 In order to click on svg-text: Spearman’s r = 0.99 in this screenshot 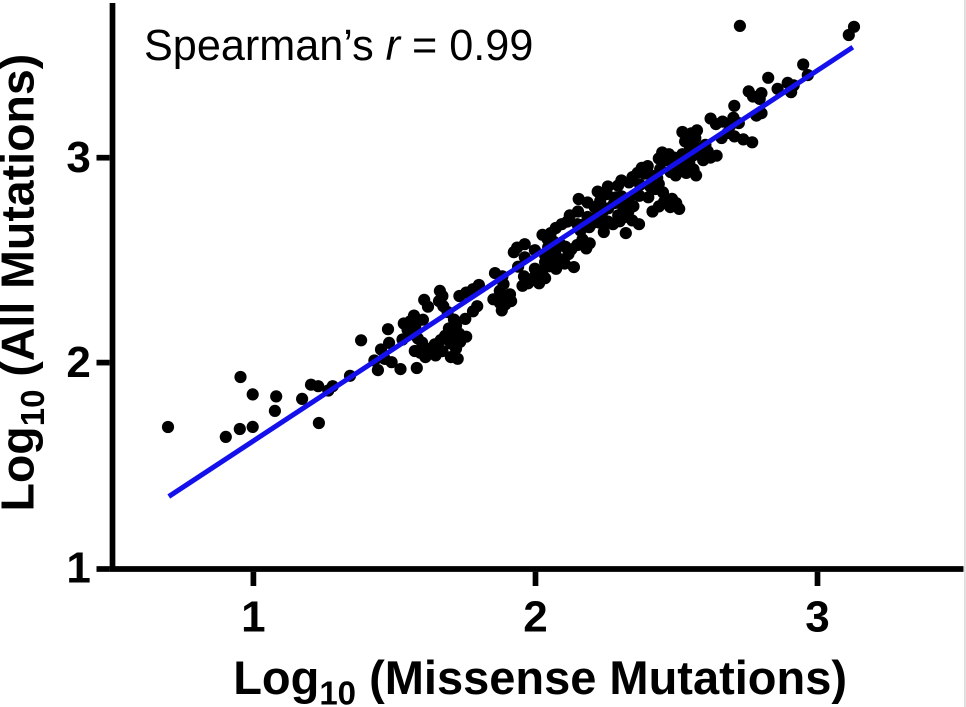, I will do `click(338, 46)`.